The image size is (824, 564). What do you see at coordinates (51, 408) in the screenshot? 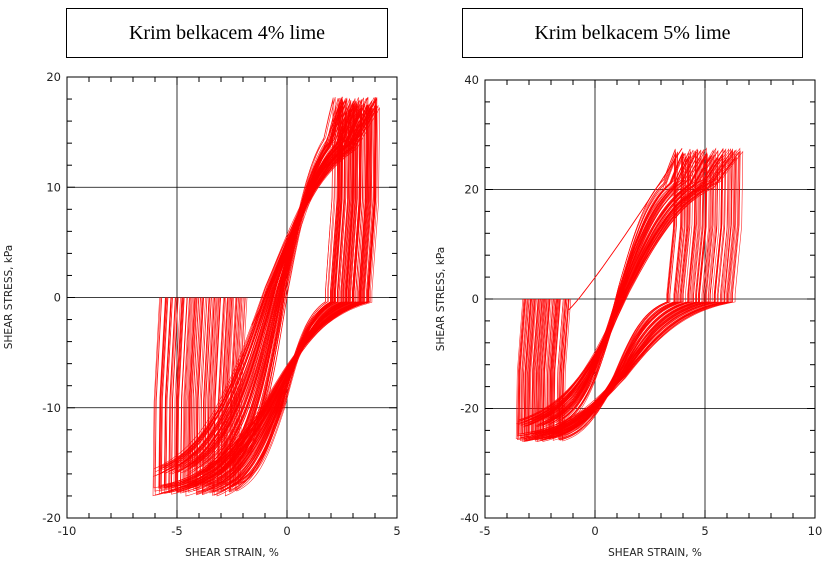
I see `y-tick-label: -10` at bounding box center [51, 408].